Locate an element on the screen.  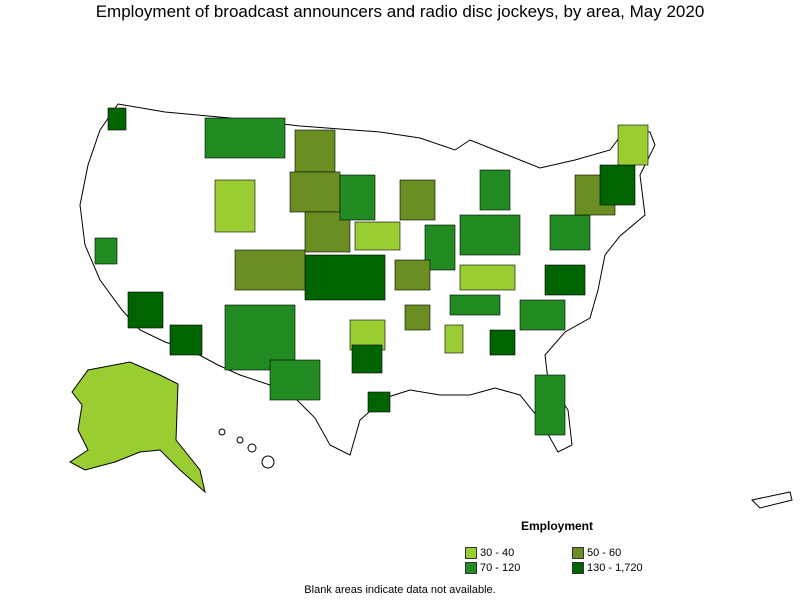
area-maine is located at coordinates (633, 145).